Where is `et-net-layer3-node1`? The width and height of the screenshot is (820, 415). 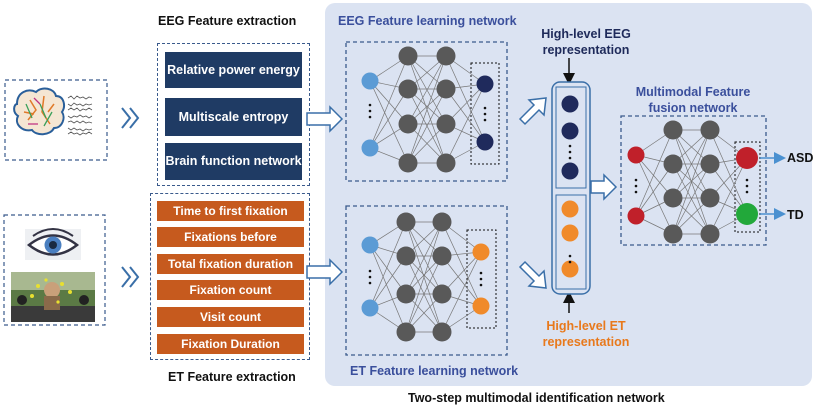
et-net-layer3-node1 is located at coordinates (481, 306).